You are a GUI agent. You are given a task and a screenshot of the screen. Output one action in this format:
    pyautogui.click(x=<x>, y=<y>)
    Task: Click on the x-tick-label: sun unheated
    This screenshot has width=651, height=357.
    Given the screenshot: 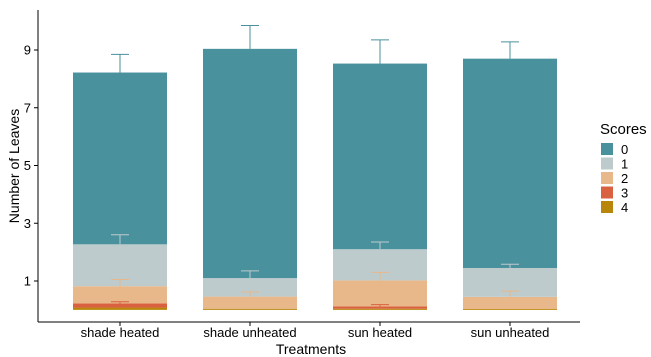 What is the action you would take?
    pyautogui.click(x=510, y=332)
    